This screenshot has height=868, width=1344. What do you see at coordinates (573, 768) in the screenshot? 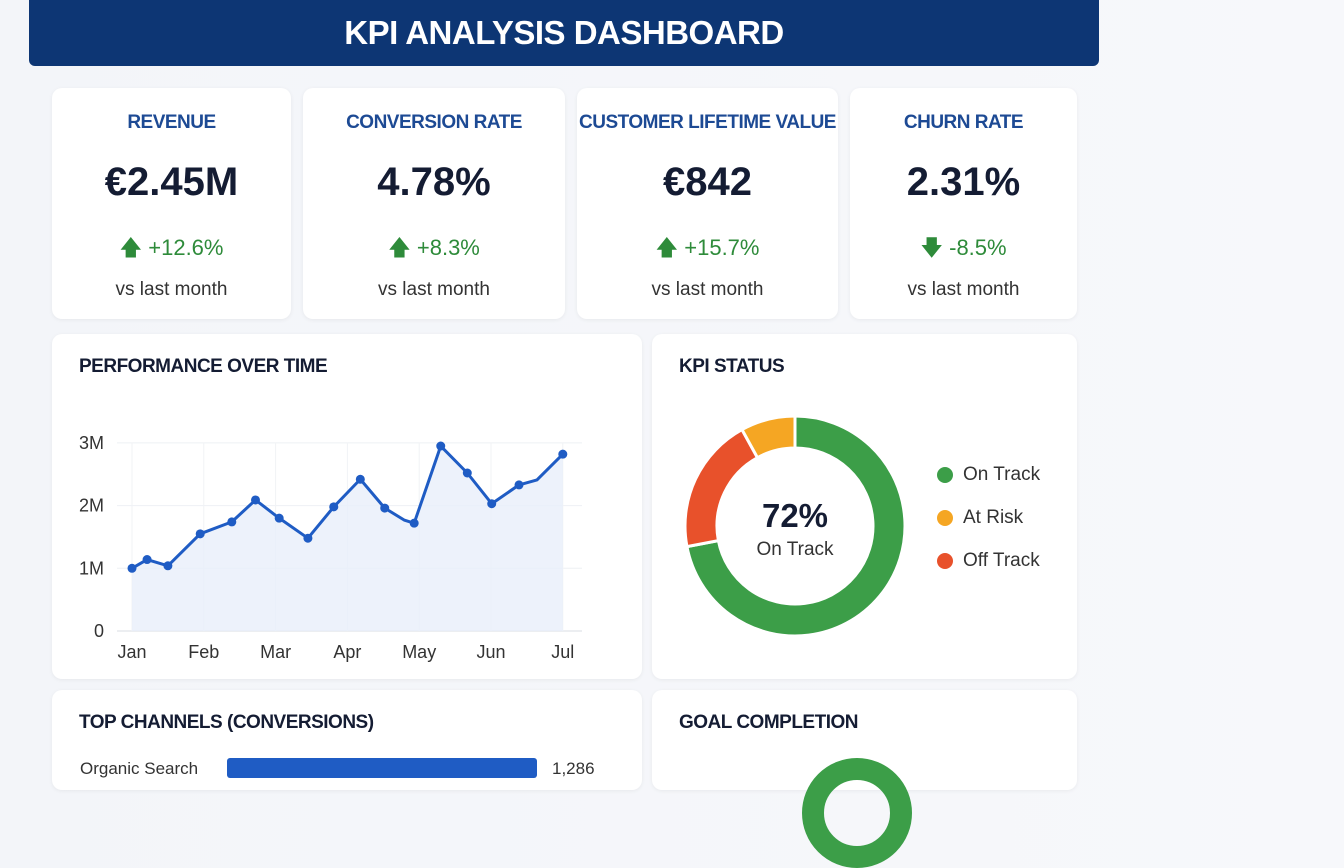
I see `channel-value: 1,286` at bounding box center [573, 768].